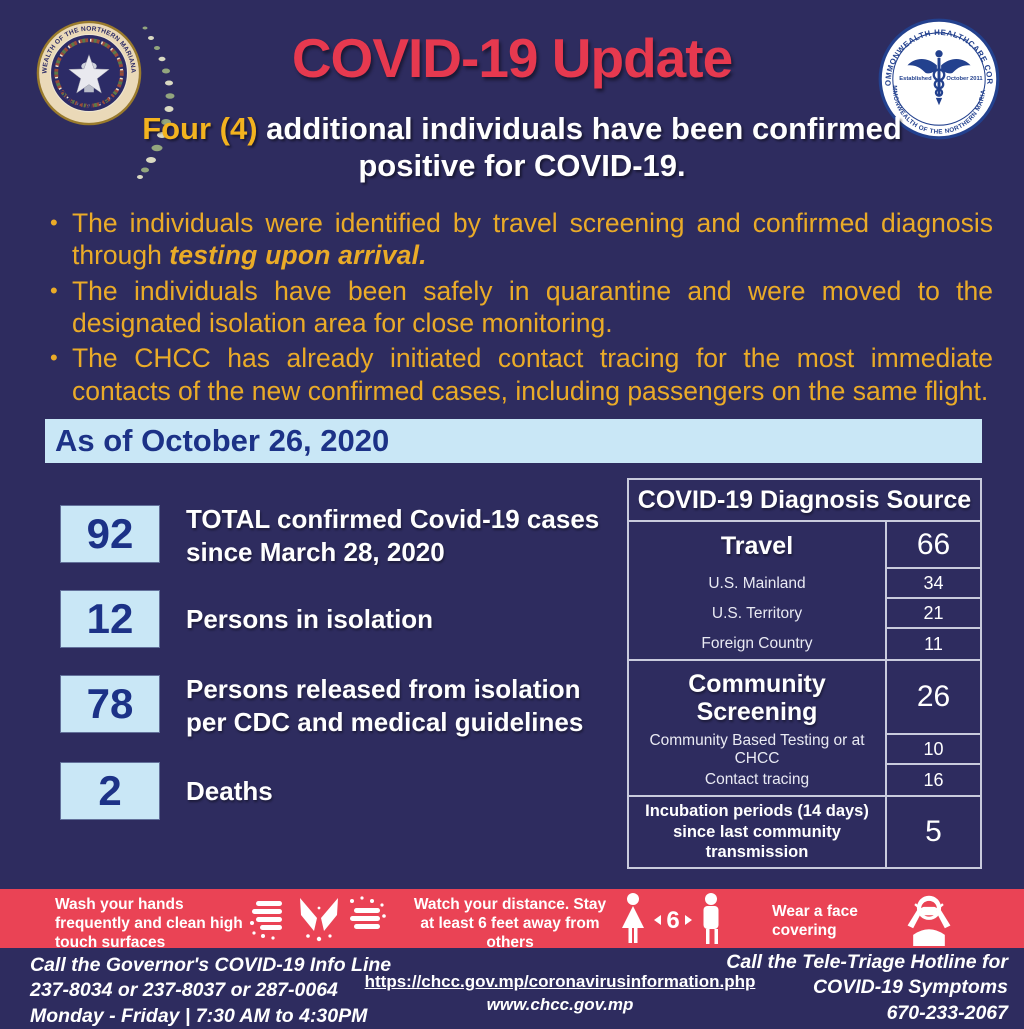  I want to click on row-value: 34, so click(932, 584).